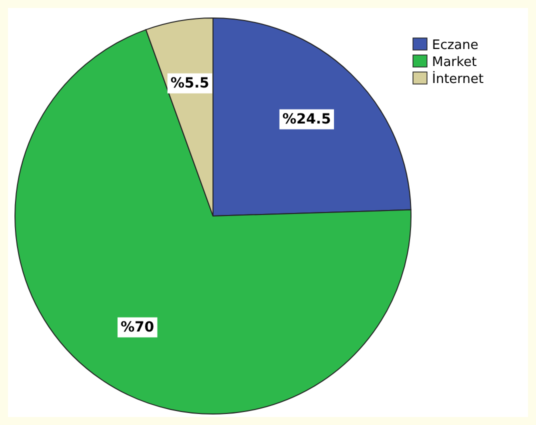 Image resolution: width=536 pixels, height=425 pixels. Describe the element at coordinates (306, 119) in the screenshot. I see `data-label: %24.5` at that location.